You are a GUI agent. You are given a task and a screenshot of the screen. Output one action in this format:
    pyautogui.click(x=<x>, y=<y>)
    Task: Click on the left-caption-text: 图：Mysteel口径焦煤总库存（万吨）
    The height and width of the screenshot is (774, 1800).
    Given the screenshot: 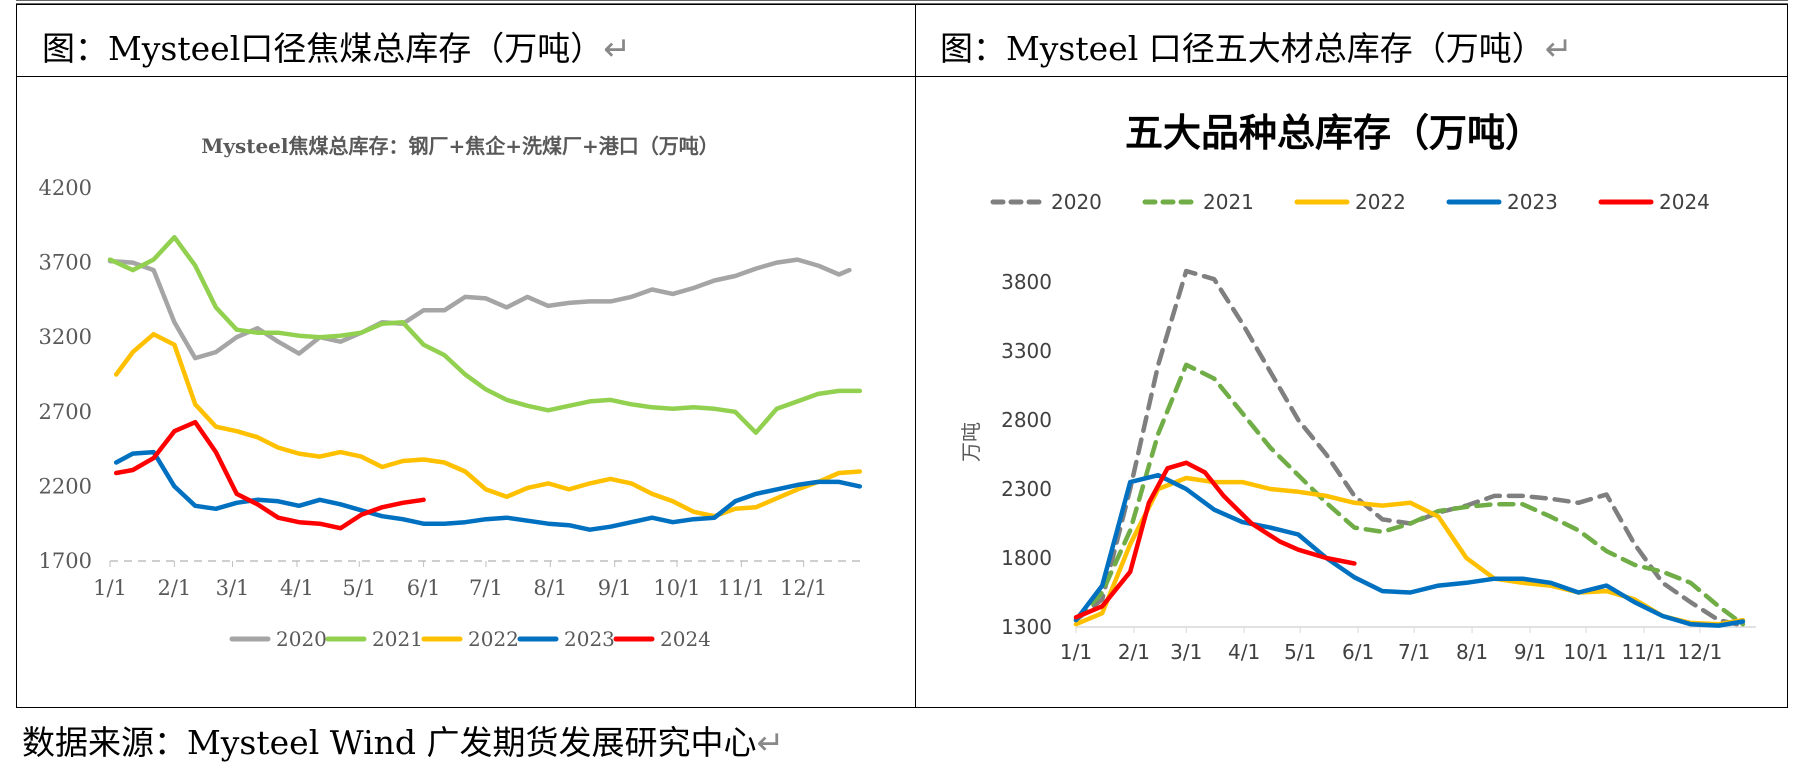 What is the action you would take?
    pyautogui.click(x=323, y=48)
    